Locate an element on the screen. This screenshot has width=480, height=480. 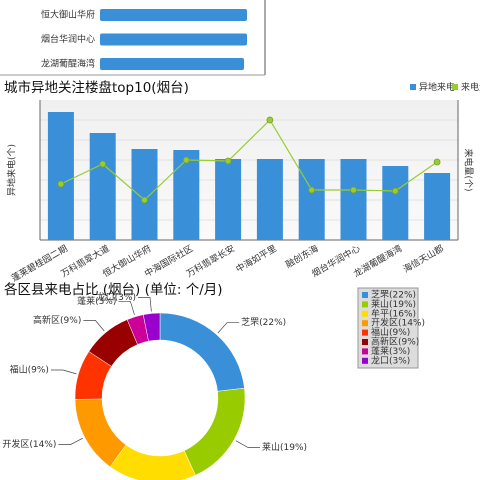
slice-label: 福山(9%) is located at coordinates (29, 369).